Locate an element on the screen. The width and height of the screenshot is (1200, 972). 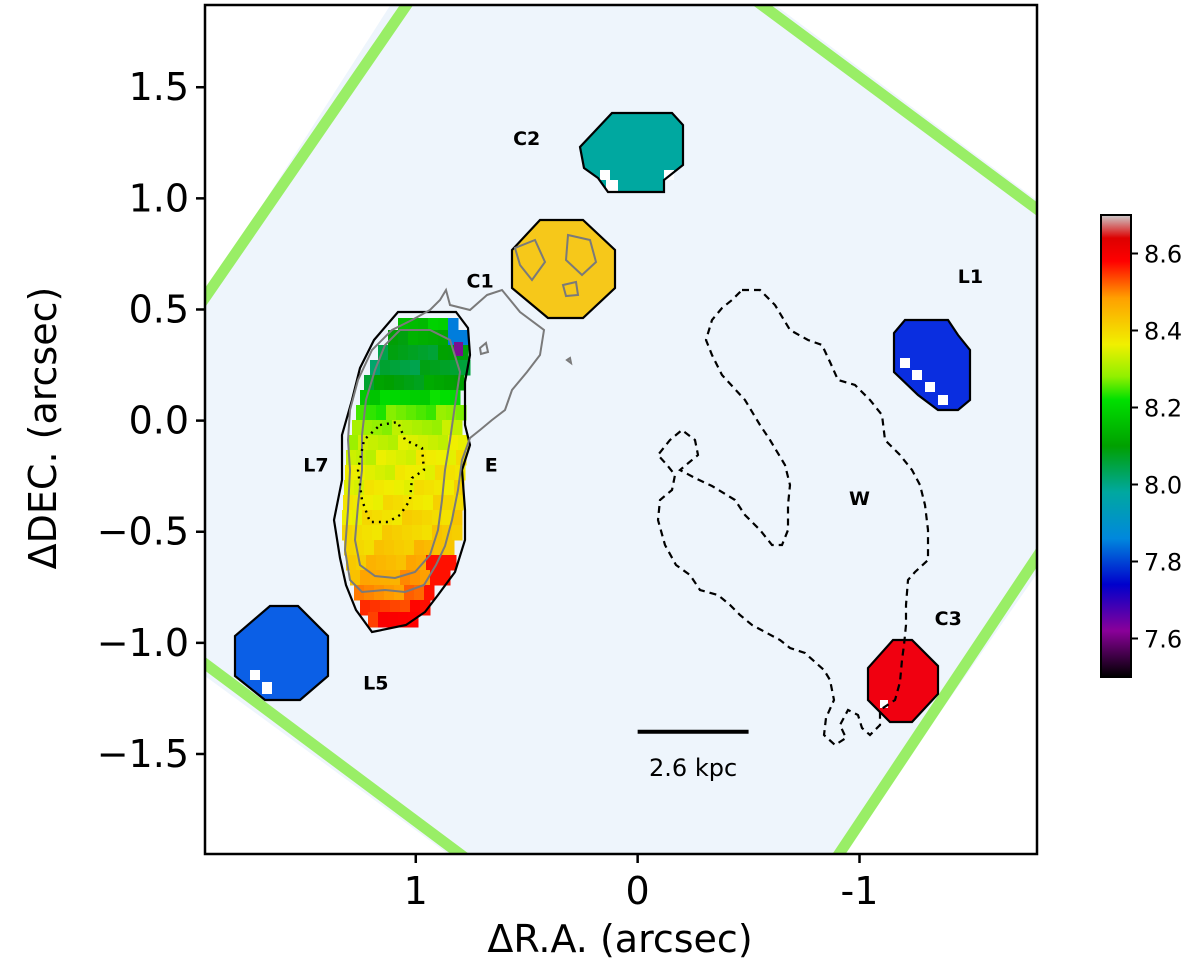
region-label-l1: L1 is located at coordinates (970, 277).